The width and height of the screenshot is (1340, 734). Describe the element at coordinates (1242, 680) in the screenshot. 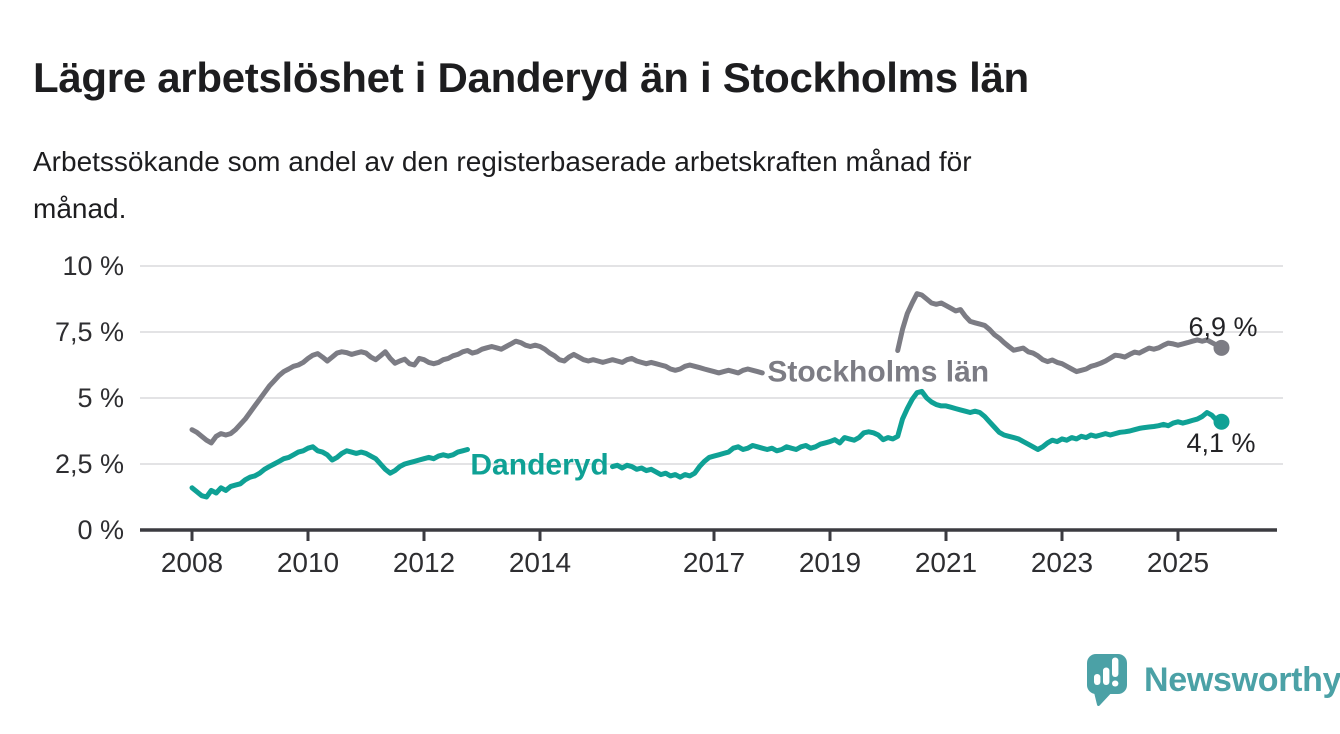

I see `brand-name: Newsworthy` at that location.